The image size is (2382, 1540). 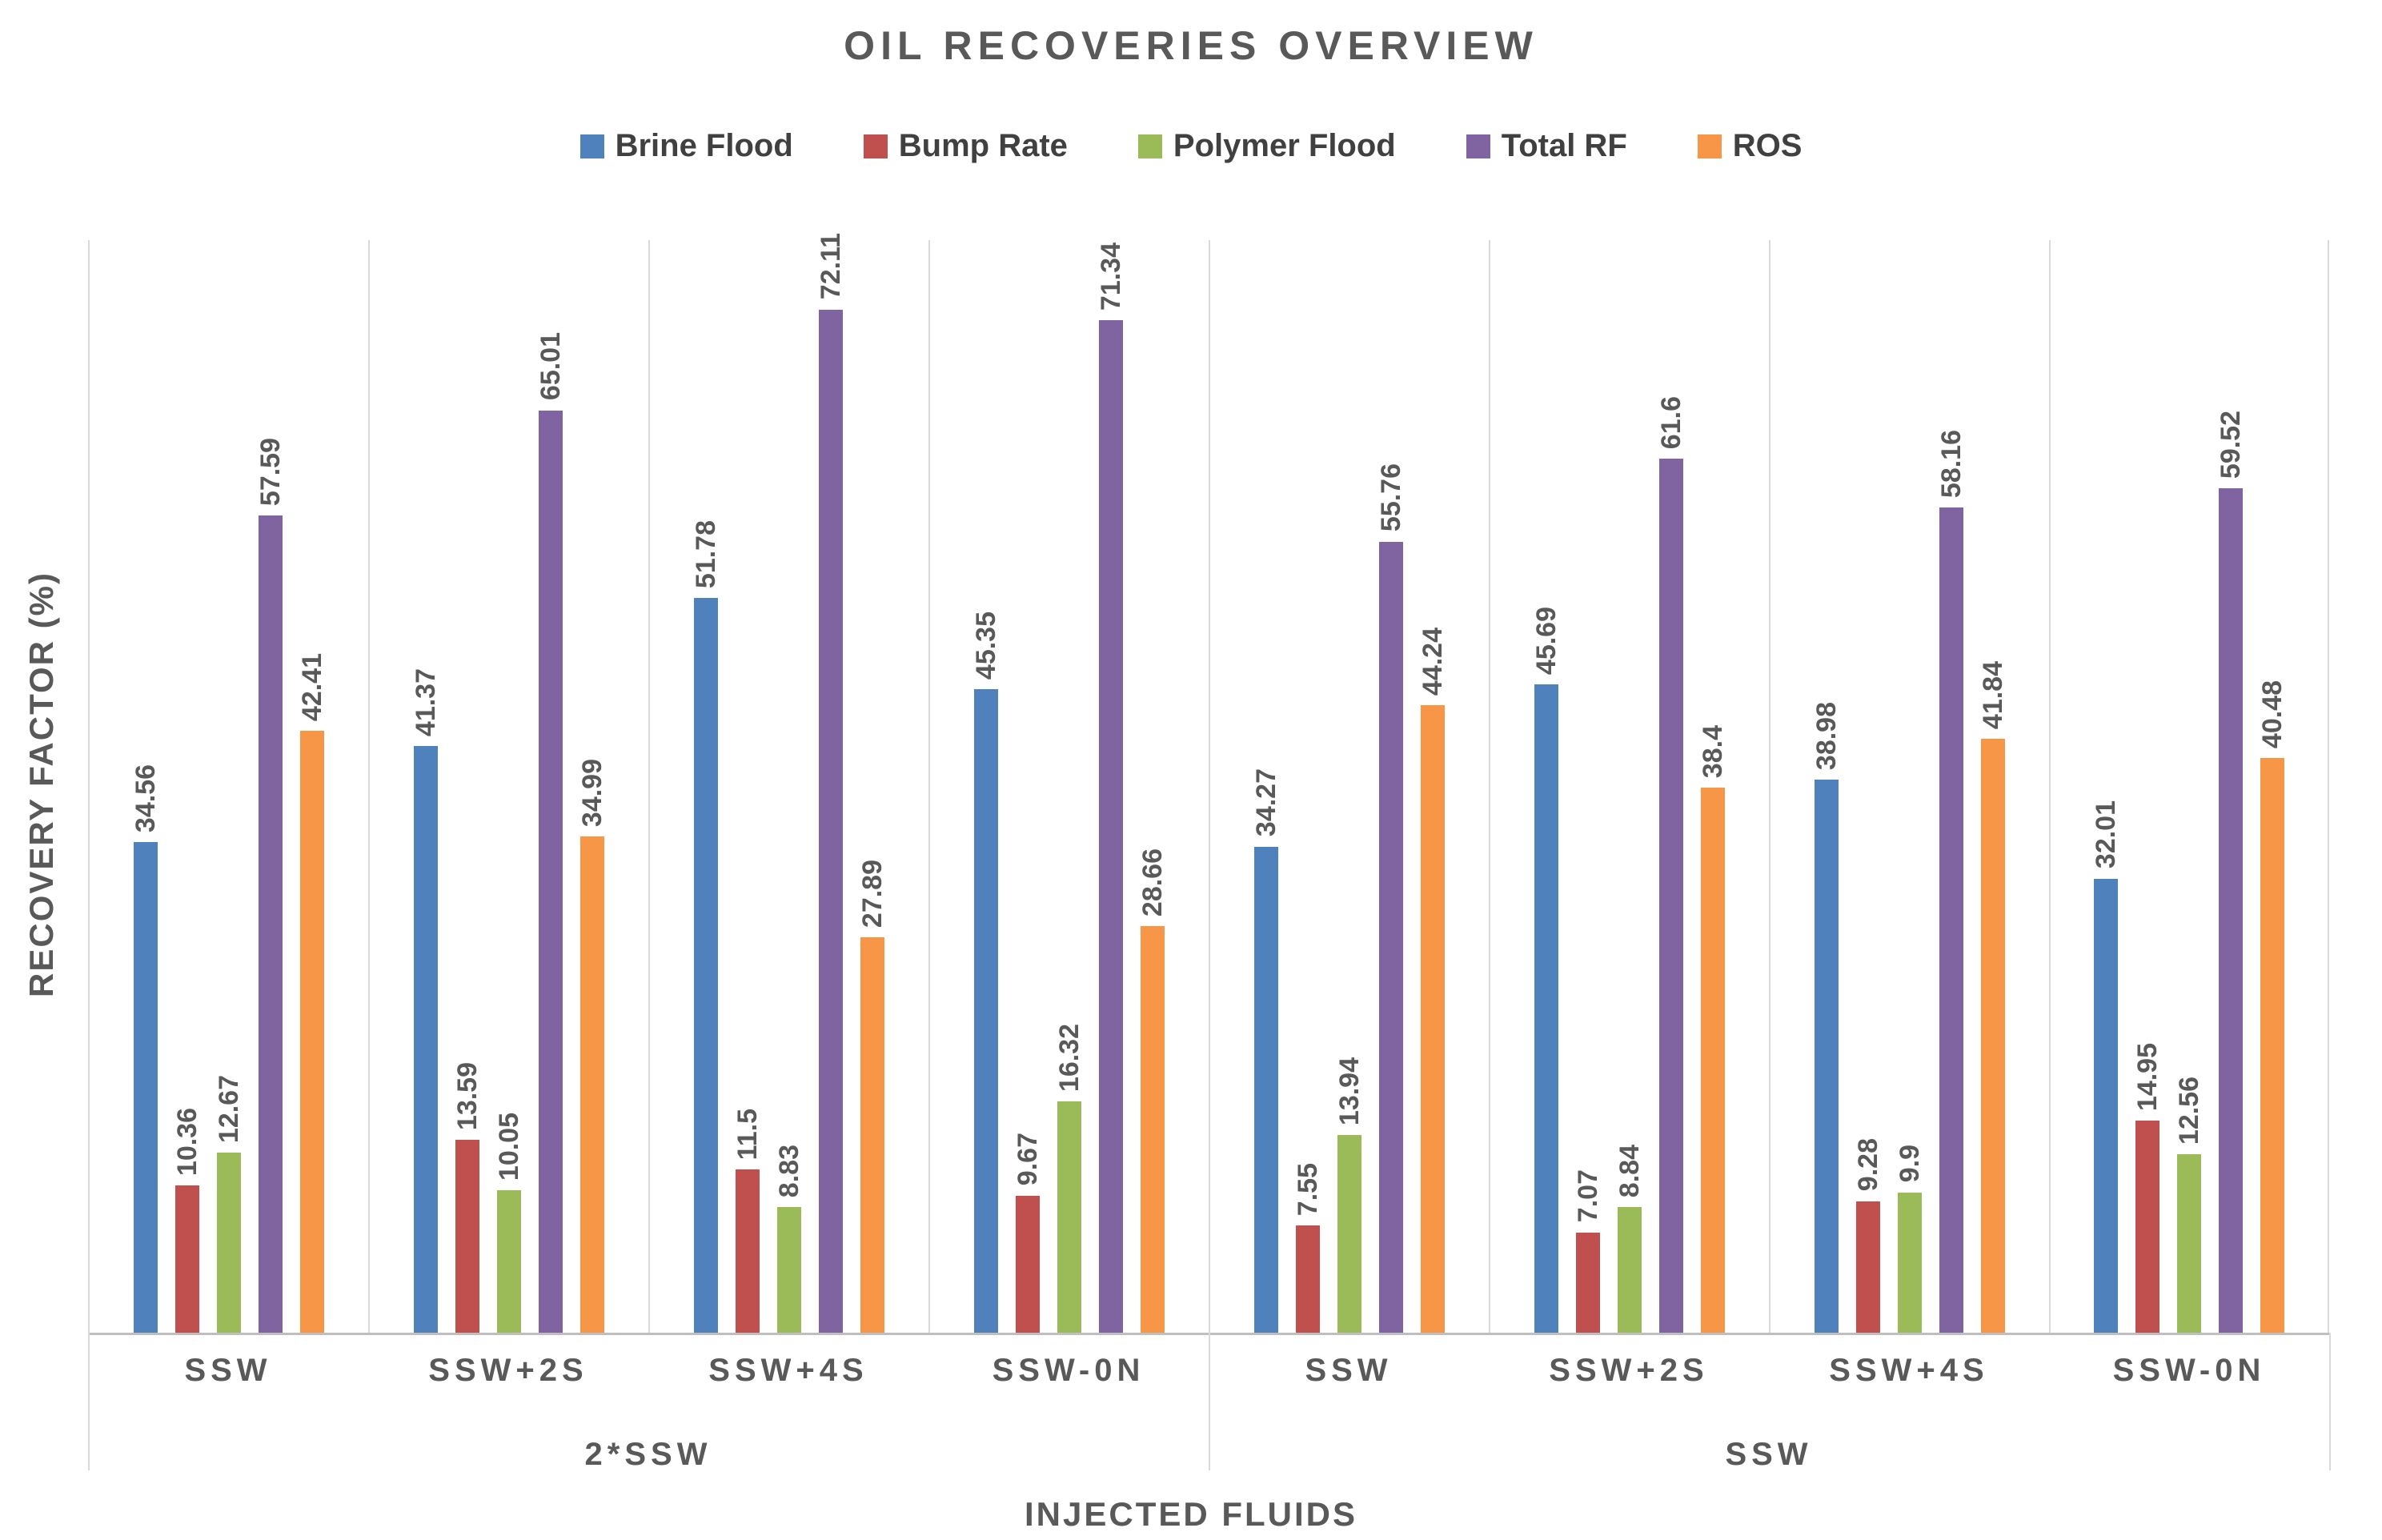 I want to click on barwrap-ros: 28.66, so click(x=1152, y=786).